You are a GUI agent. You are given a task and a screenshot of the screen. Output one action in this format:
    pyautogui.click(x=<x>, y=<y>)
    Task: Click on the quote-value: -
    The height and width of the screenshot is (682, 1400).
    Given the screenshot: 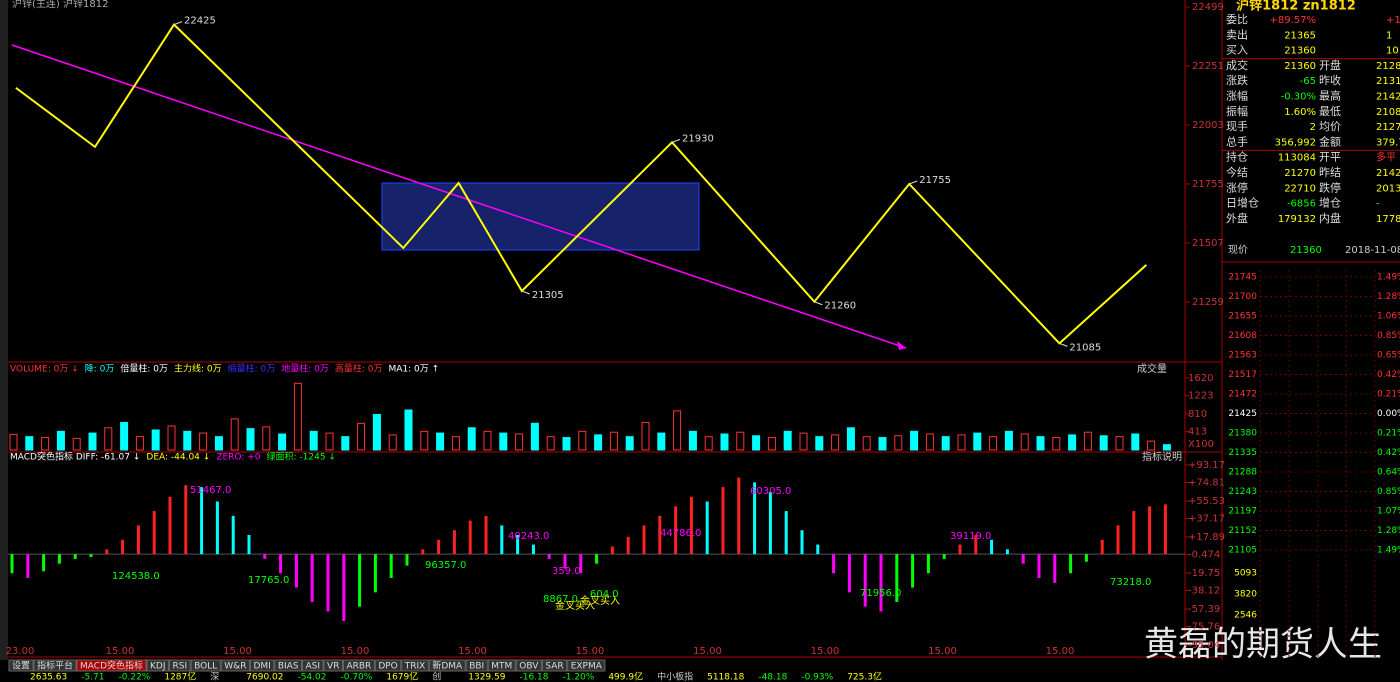 What is the action you would take?
    pyautogui.click(x=1378, y=204)
    